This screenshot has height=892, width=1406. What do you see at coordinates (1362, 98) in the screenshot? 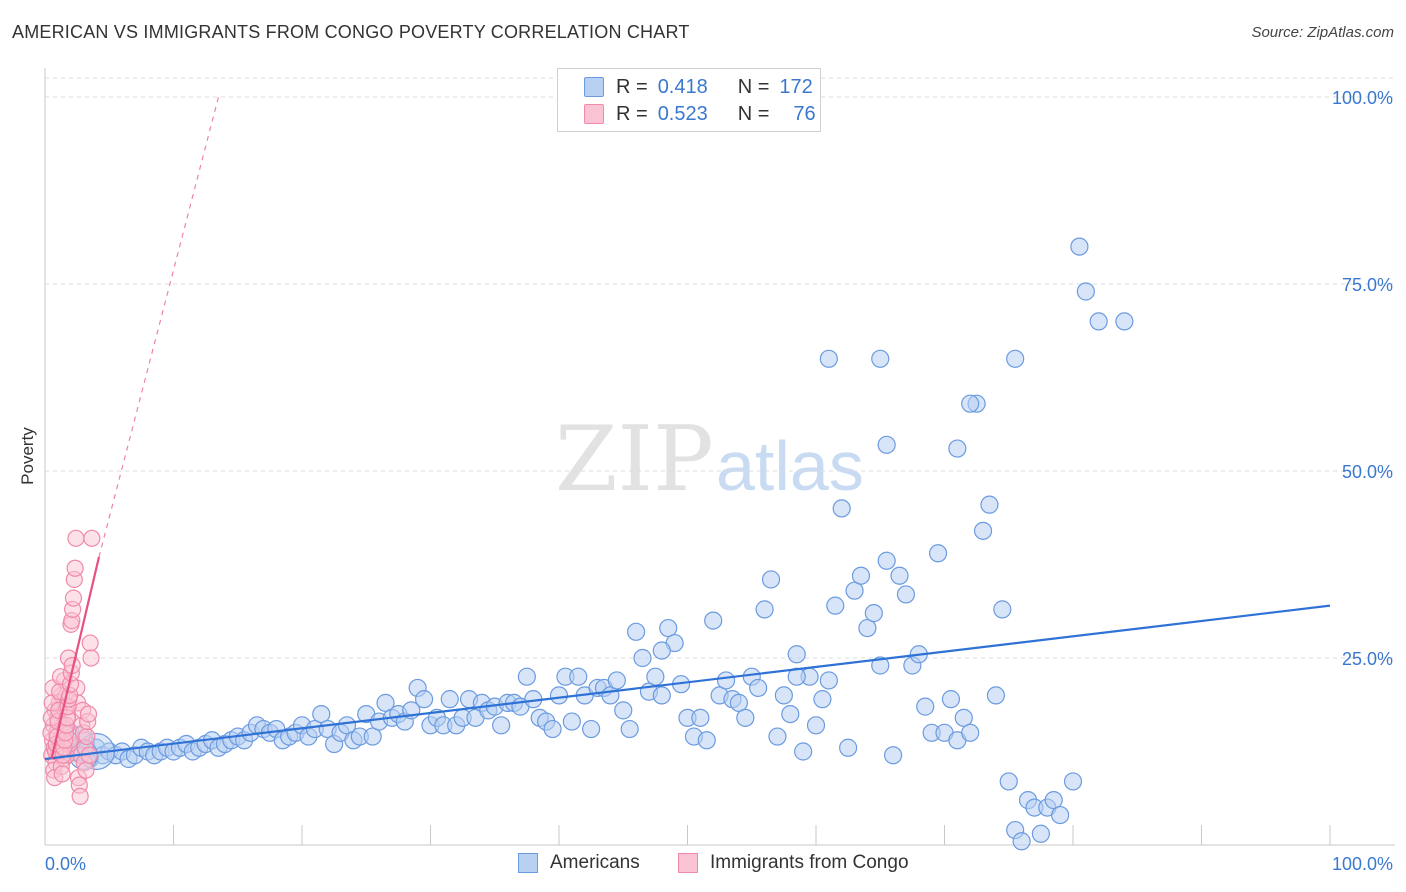
I see `y-tick-label: 100.0%` at bounding box center [1362, 98].